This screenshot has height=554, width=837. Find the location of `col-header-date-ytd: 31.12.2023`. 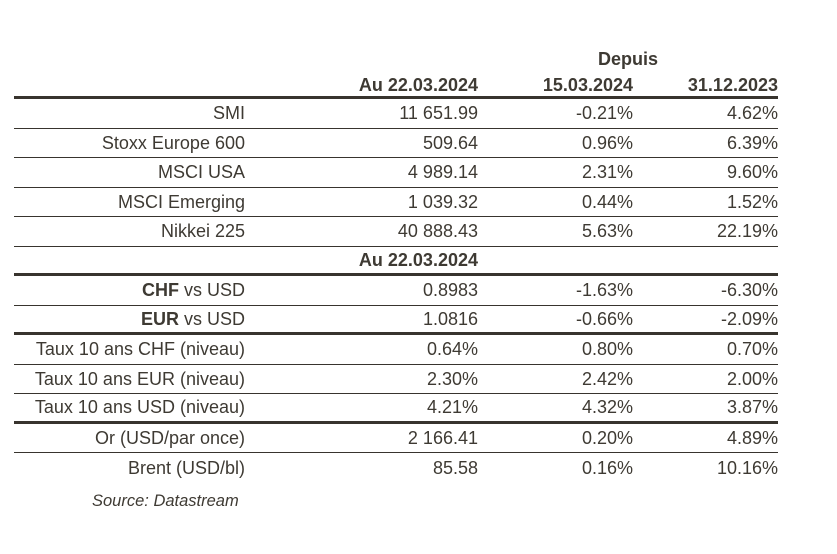

col-header-date-ytd: 31.12.2023 is located at coordinates (732, 84).